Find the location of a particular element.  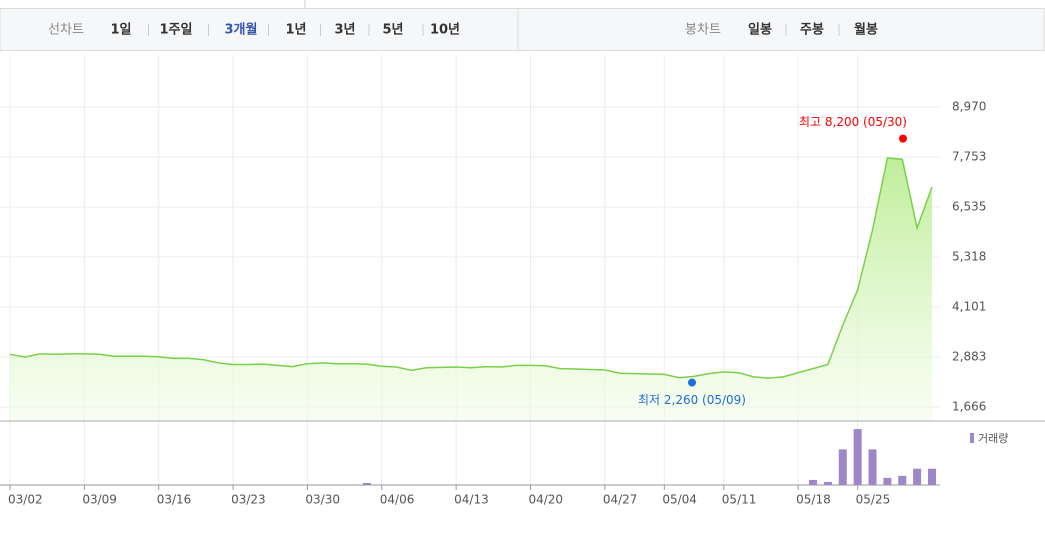

x-tick-label: 05/18 is located at coordinates (813, 500).